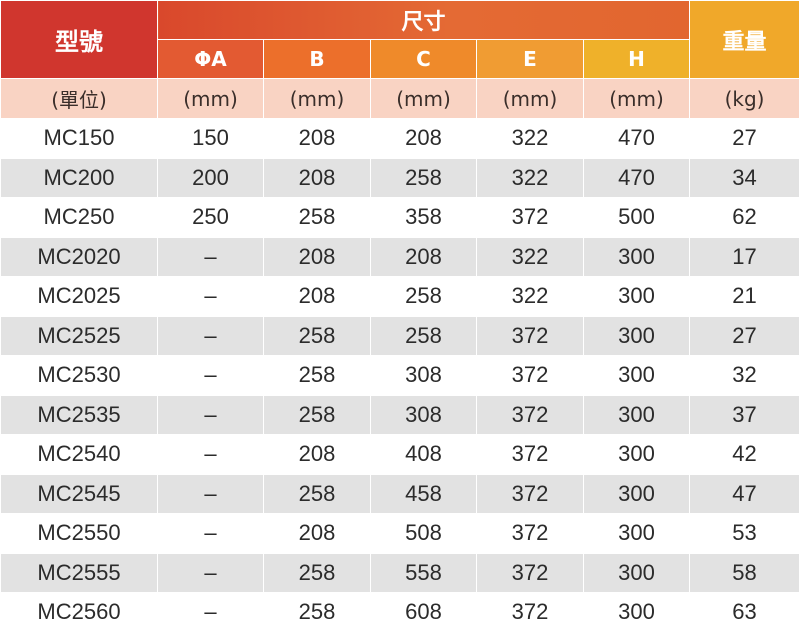 This screenshot has height=637, width=800. Describe the element at coordinates (423, 493) in the screenshot. I see `cell-c: 458` at that location.